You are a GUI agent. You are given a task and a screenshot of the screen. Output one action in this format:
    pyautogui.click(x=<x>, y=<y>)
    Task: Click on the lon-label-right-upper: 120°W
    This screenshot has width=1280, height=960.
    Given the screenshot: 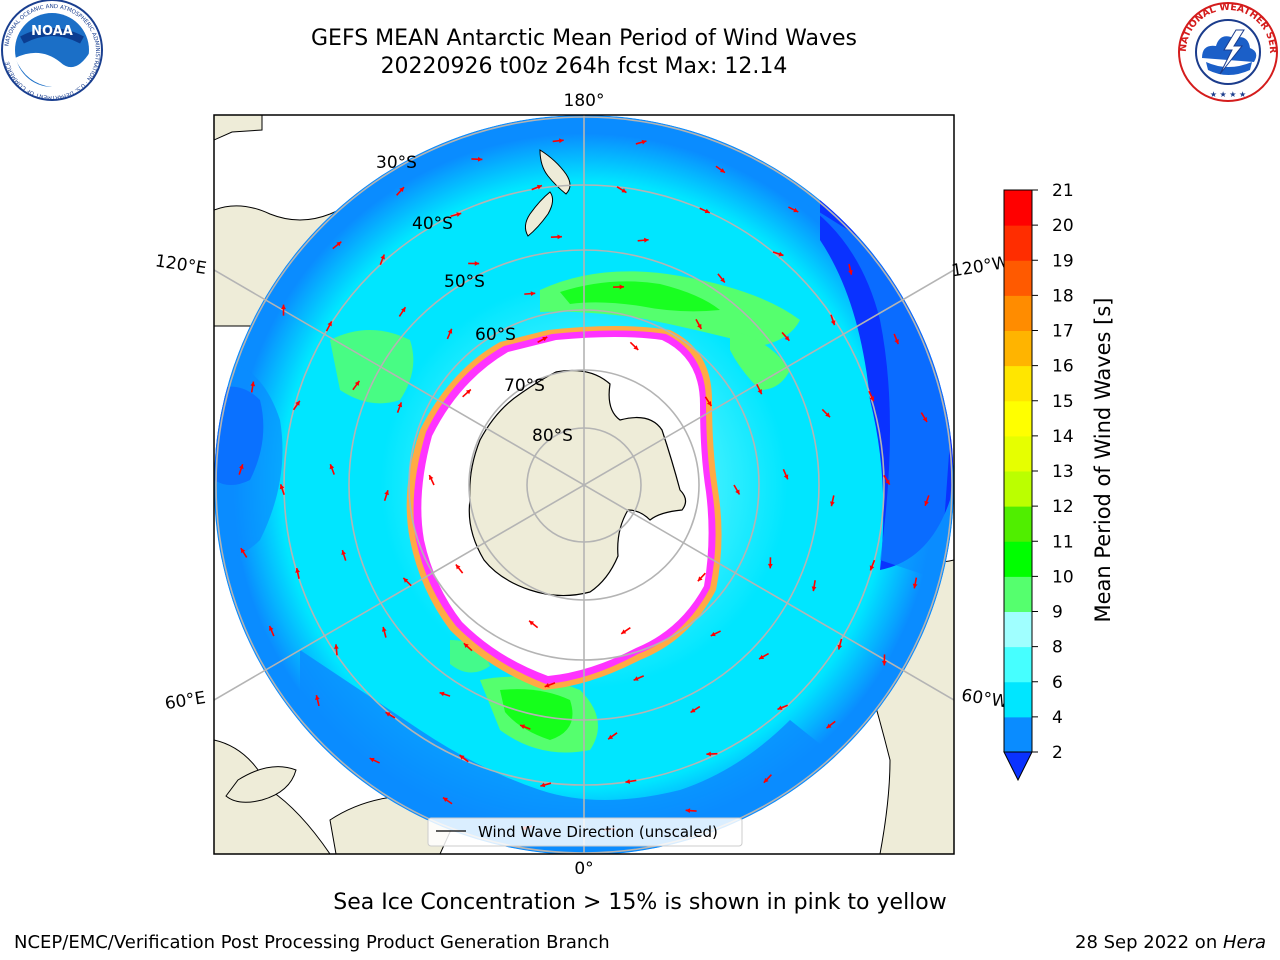 What is the action you would take?
    pyautogui.click(x=980, y=267)
    